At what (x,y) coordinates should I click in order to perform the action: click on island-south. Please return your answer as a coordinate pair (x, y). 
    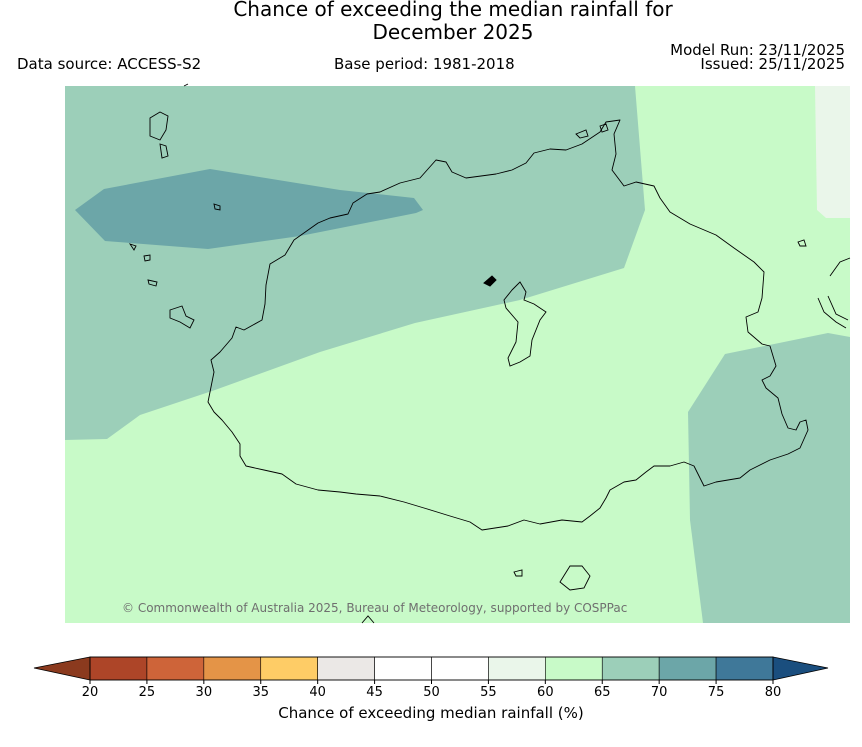
    Looking at the image, I should click on (552, 578).